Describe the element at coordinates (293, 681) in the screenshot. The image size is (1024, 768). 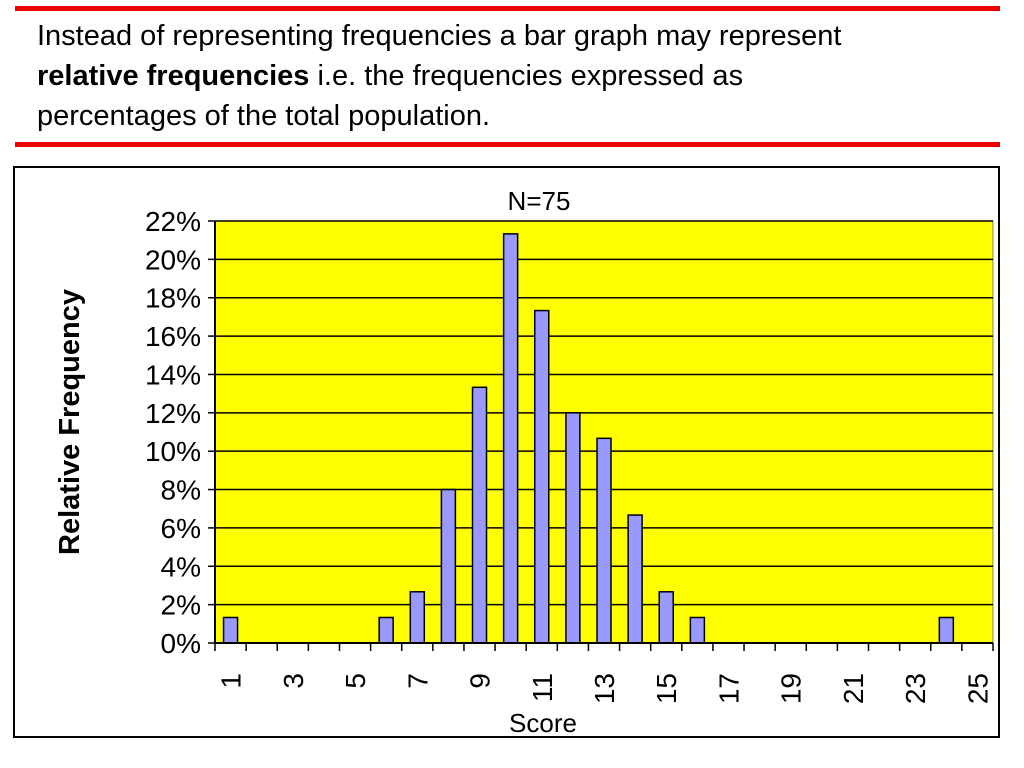
I see `x-tick-label: 3` at that location.